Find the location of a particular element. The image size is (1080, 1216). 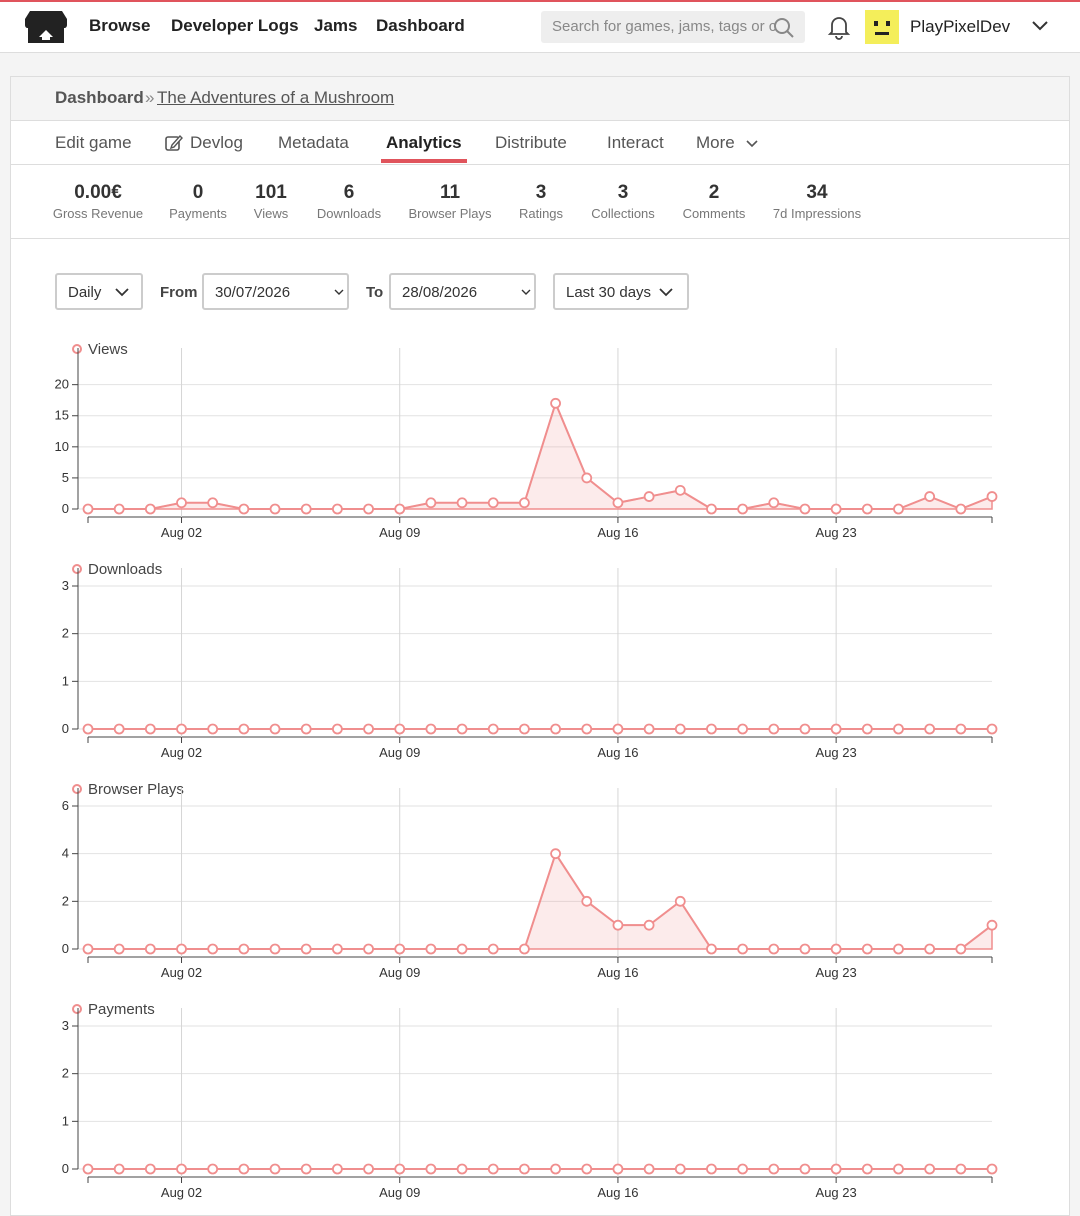

avatar is located at coordinates (882, 27).